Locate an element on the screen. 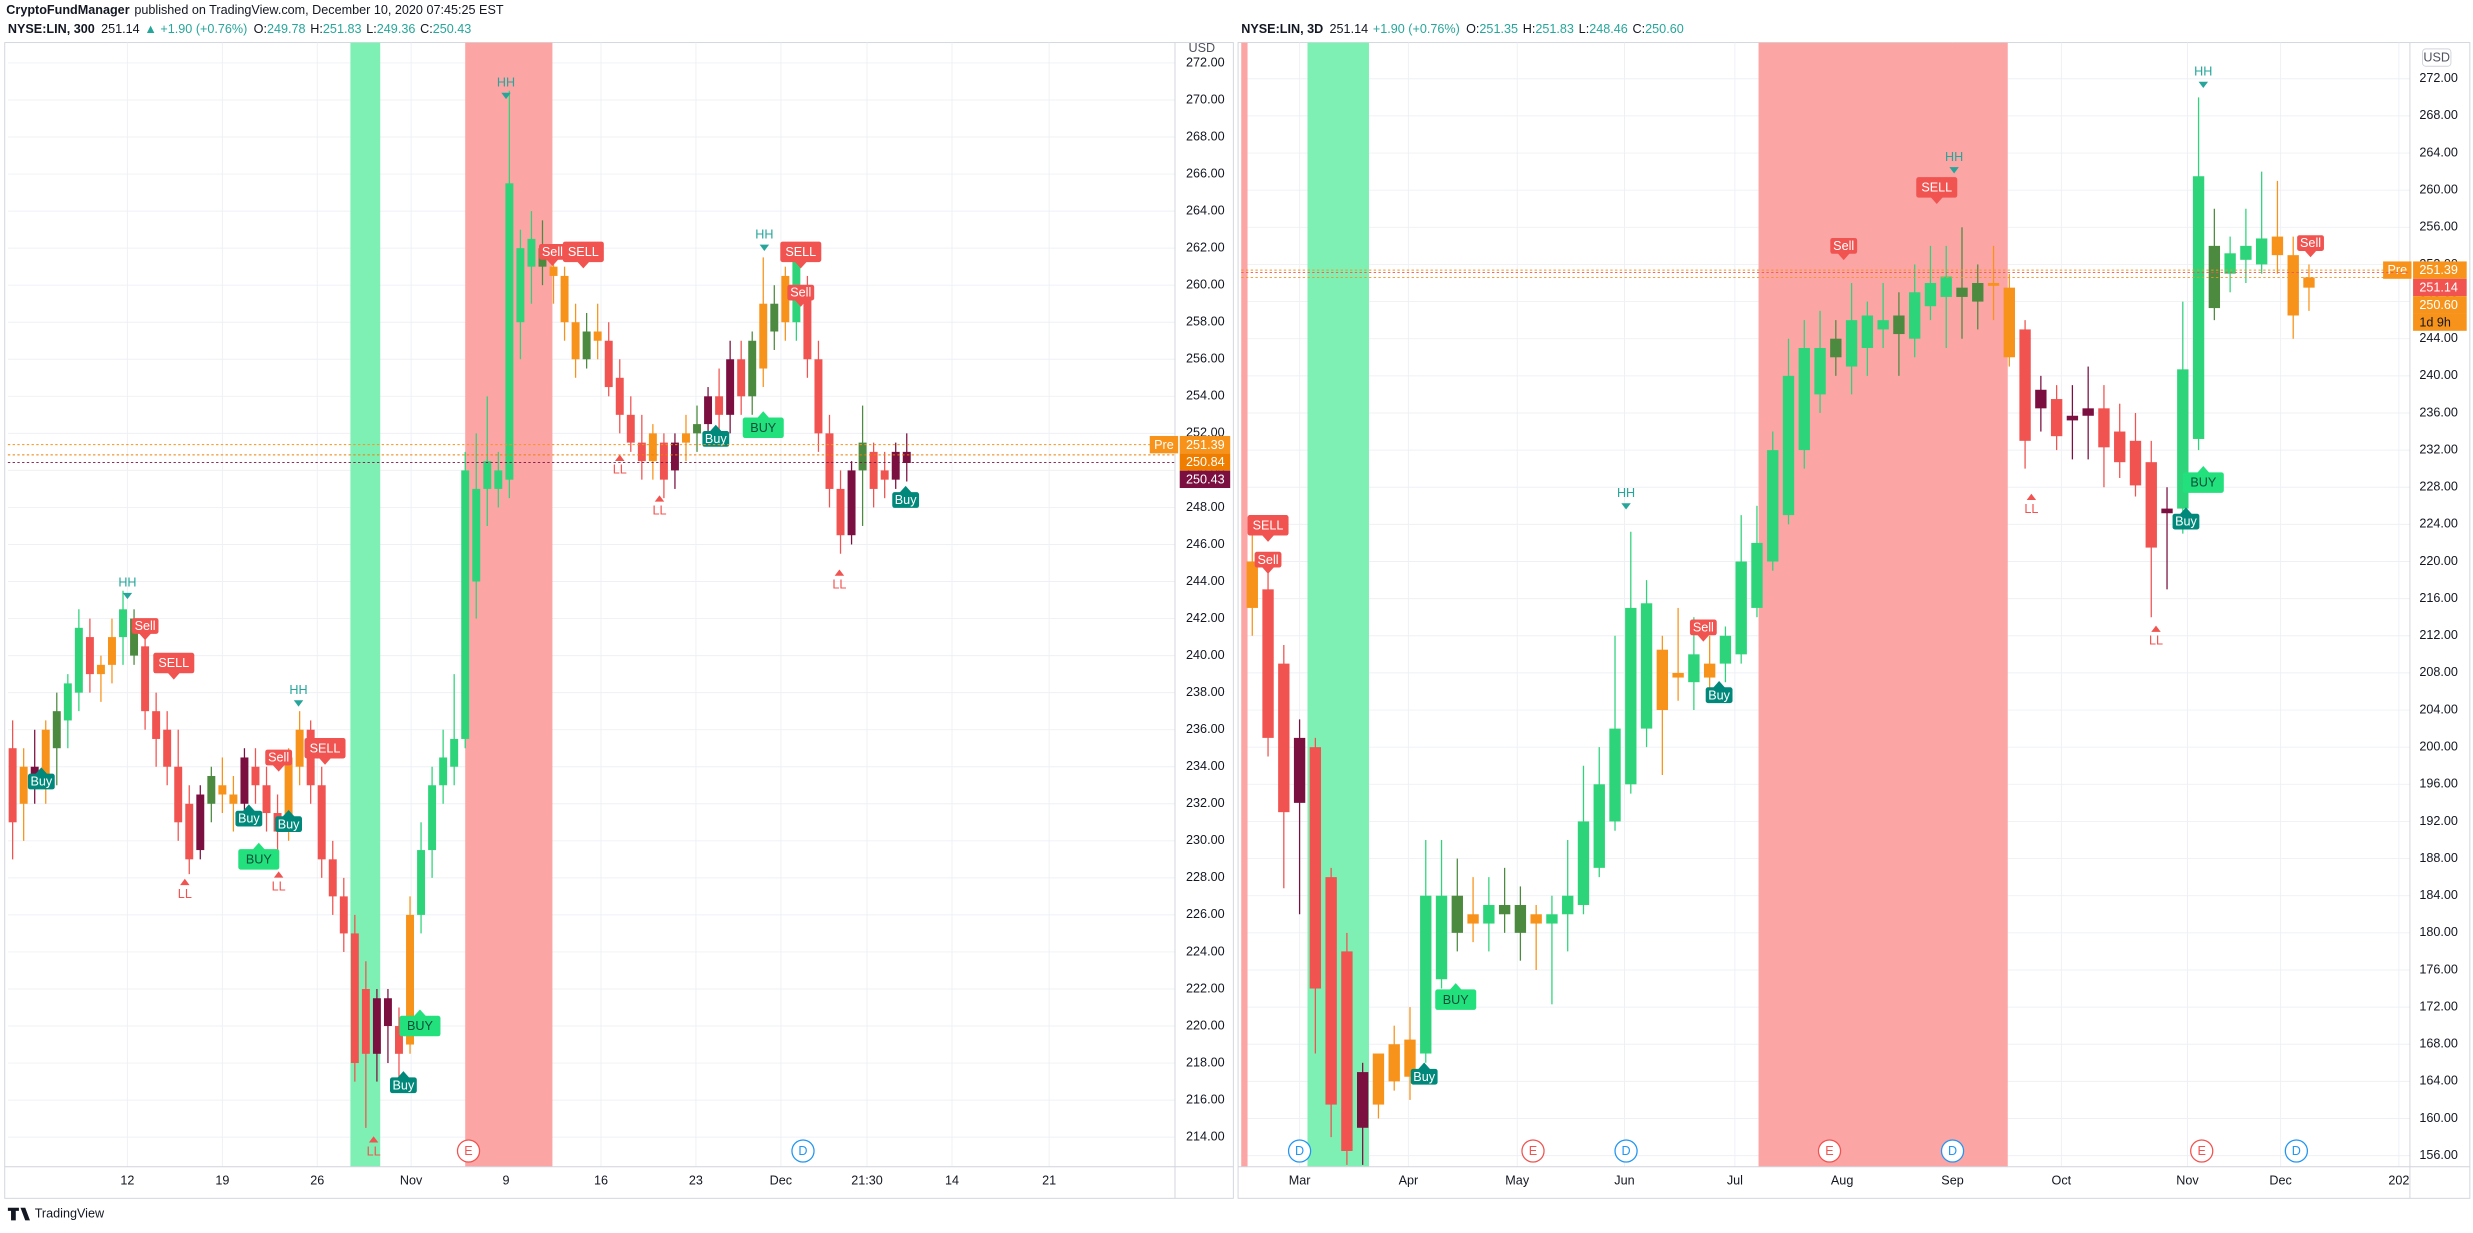 This screenshot has height=1233, width=2473. x-tick-label: 9 is located at coordinates (506, 1180).